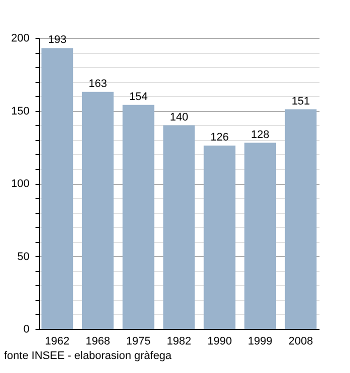 This screenshot has height=373, width=350. What do you see at coordinates (301, 101) in the screenshot?
I see `data-label: 151` at bounding box center [301, 101].